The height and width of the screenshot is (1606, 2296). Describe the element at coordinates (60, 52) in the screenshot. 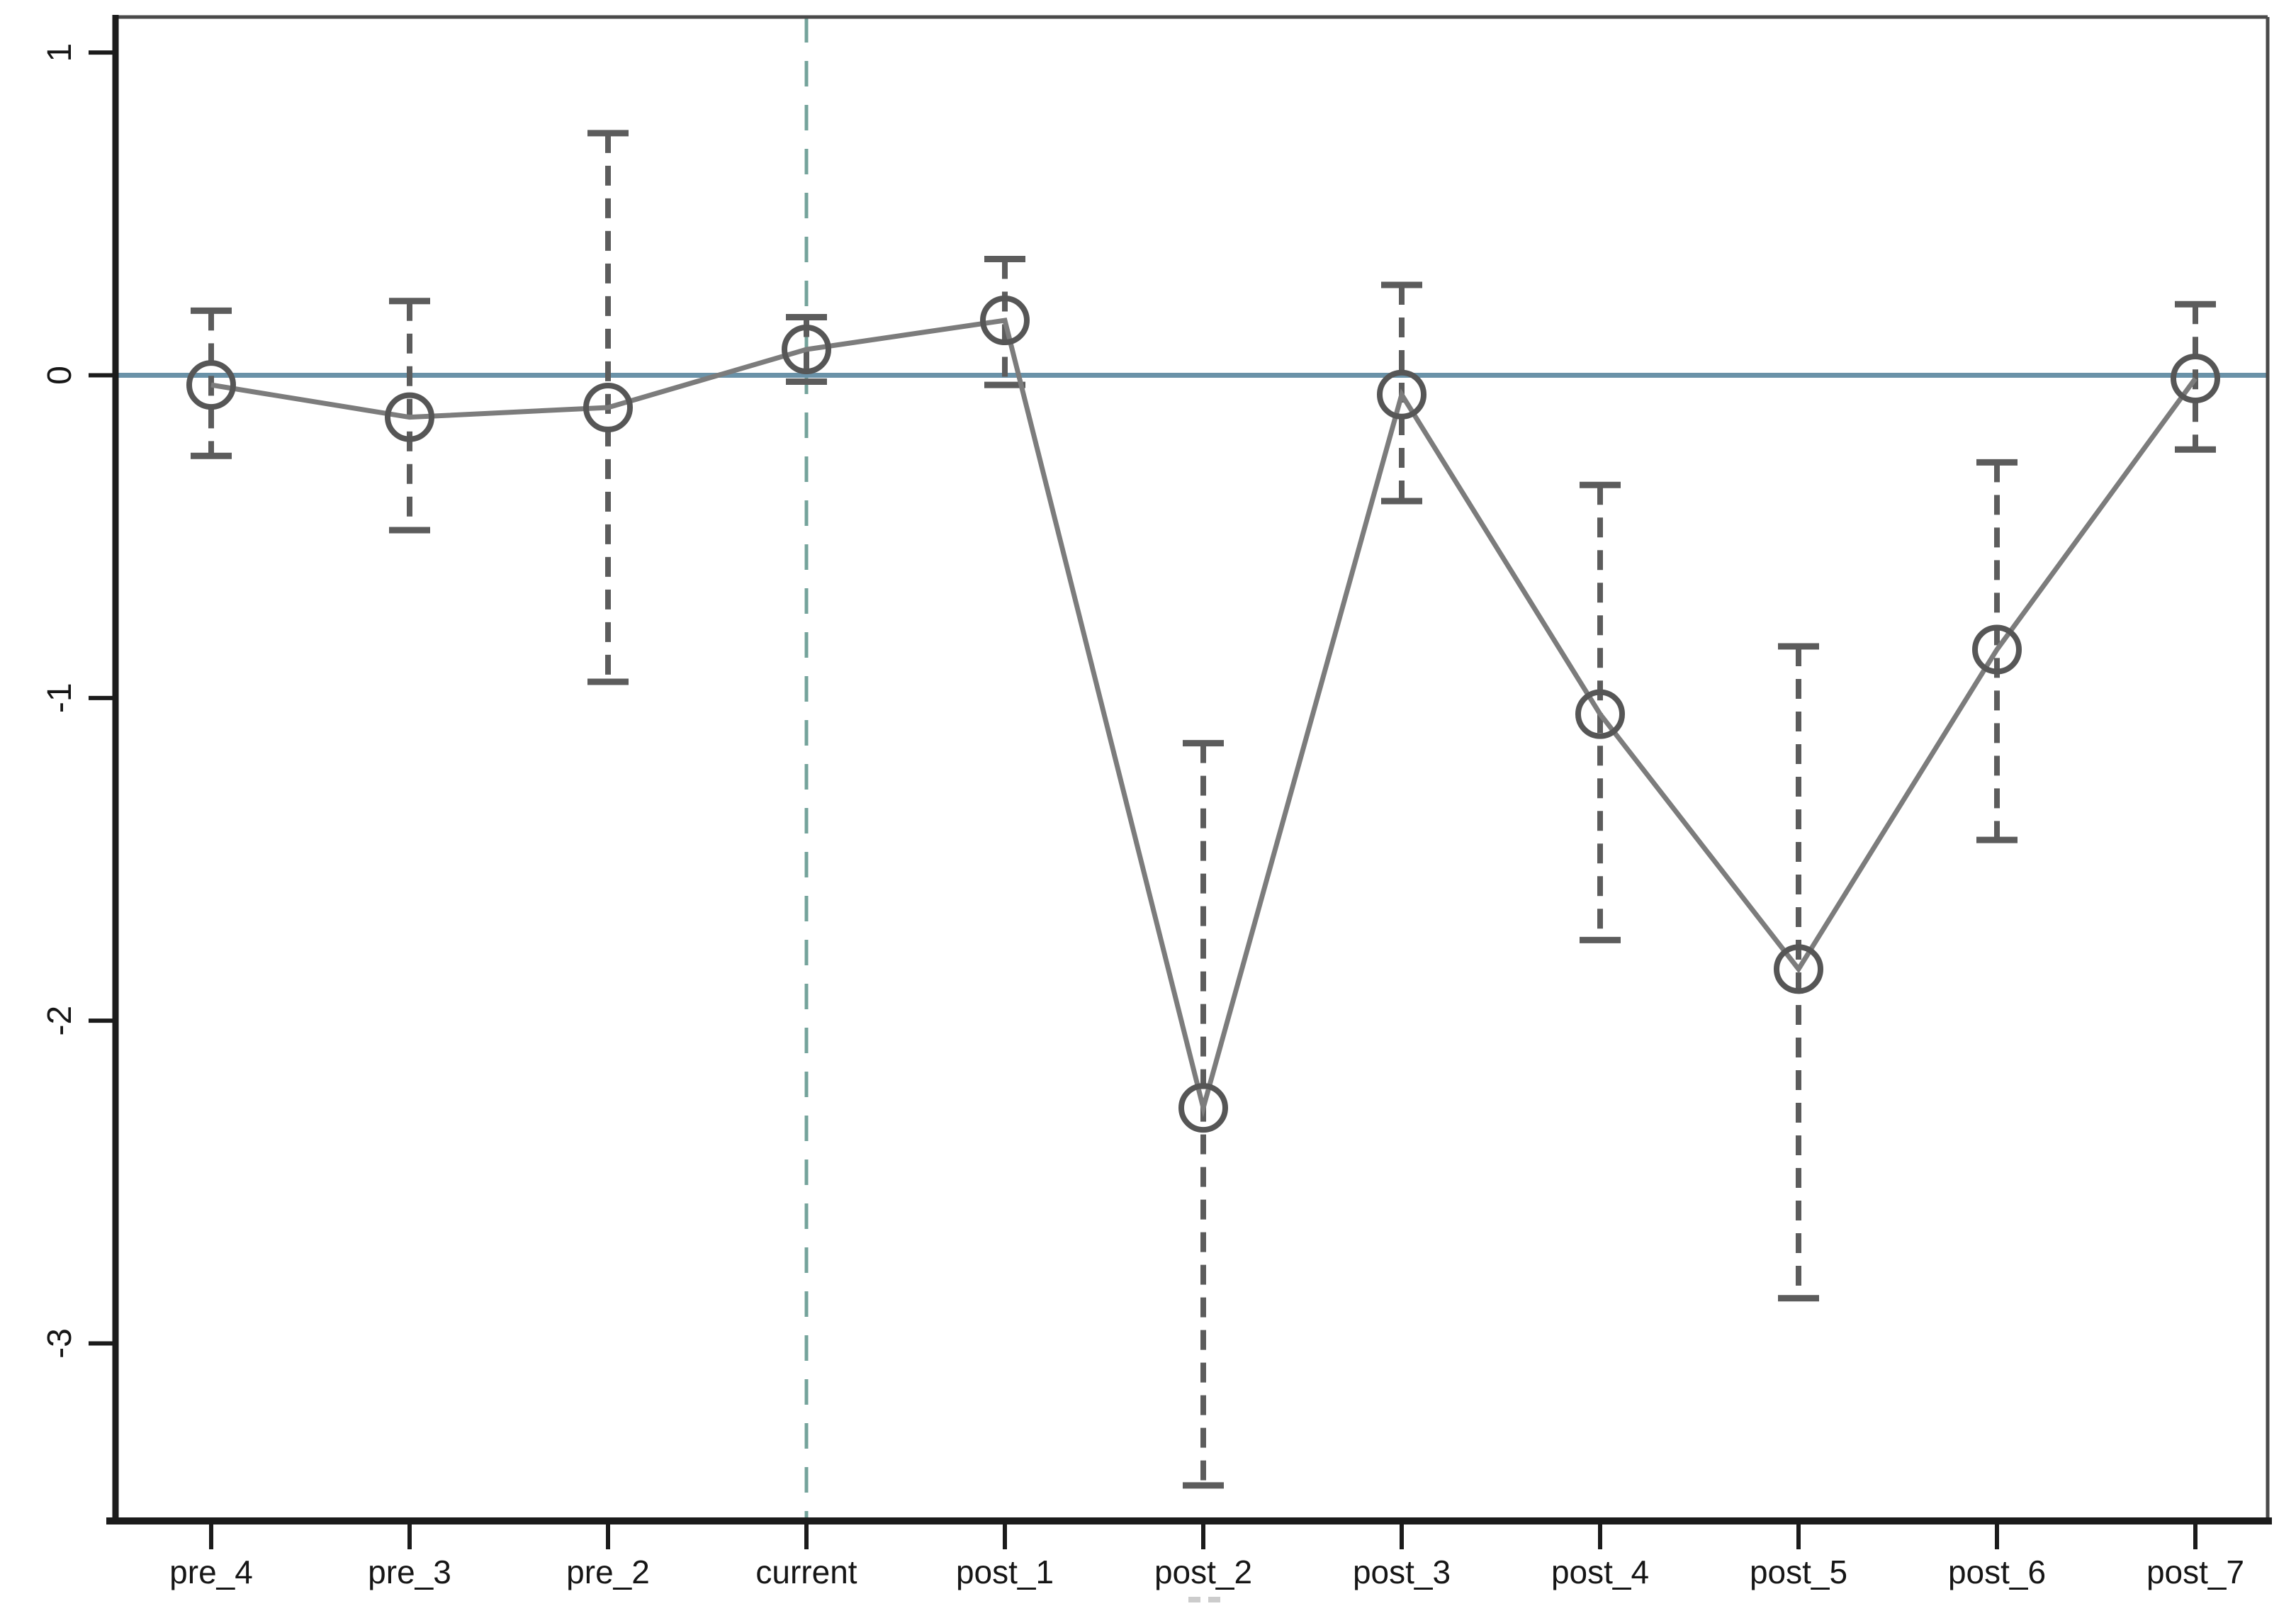

I see `y-tick-label-1: 1` at that location.